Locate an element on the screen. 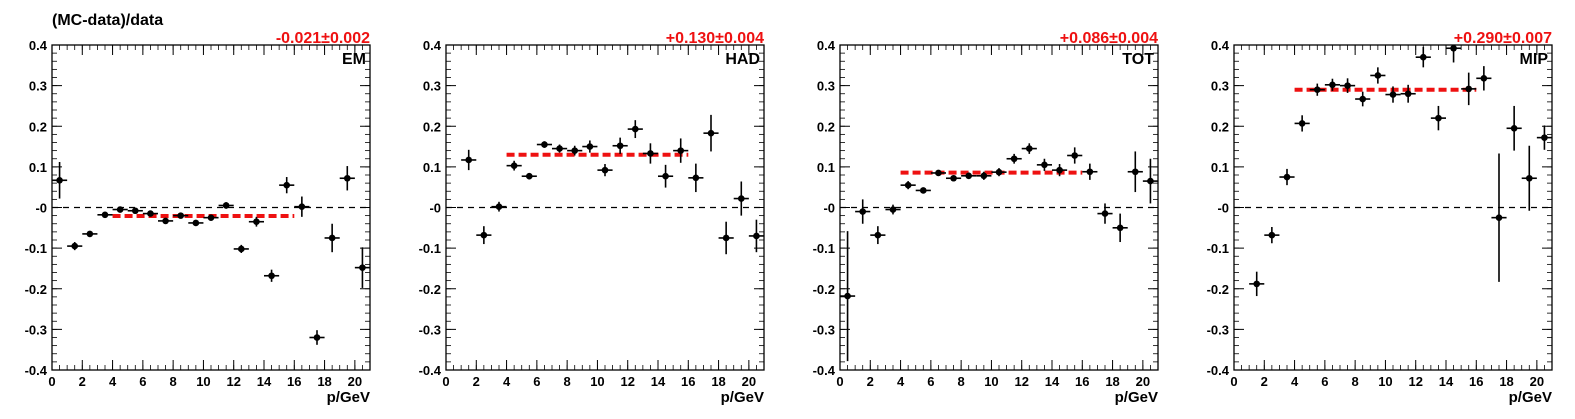  x-tick-label: 12 is located at coordinates (627, 381).